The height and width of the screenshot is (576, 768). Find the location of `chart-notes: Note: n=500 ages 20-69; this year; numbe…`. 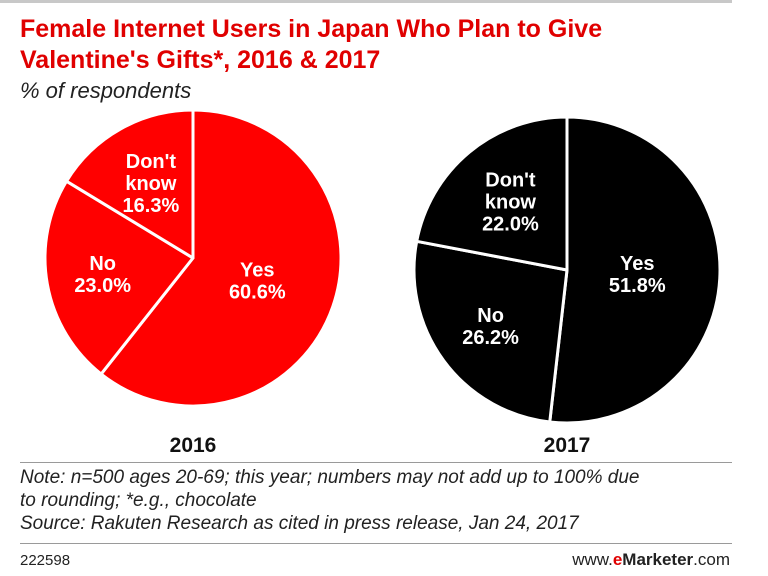

chart-notes: Note: n=500 ages 20-69; this year; numbe… is located at coordinates (380, 500).